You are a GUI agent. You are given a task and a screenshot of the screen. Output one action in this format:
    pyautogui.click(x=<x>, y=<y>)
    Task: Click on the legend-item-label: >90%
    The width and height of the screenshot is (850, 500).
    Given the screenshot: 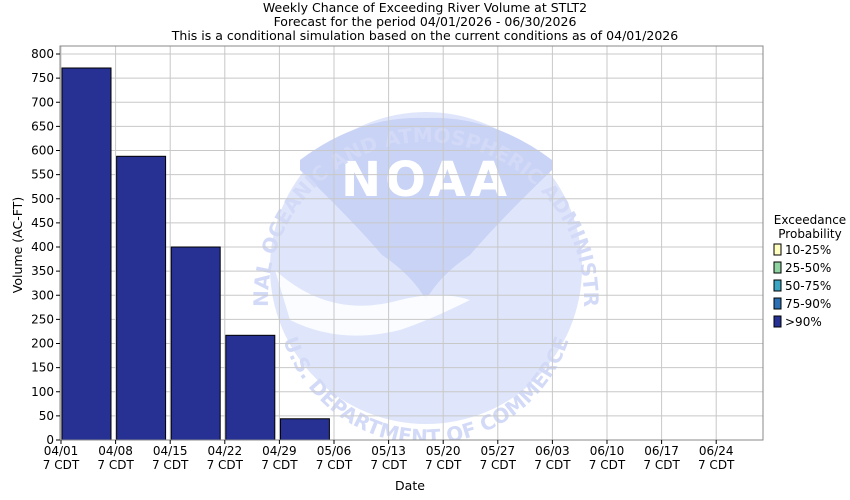 What is the action you would take?
    pyautogui.click(x=803, y=322)
    